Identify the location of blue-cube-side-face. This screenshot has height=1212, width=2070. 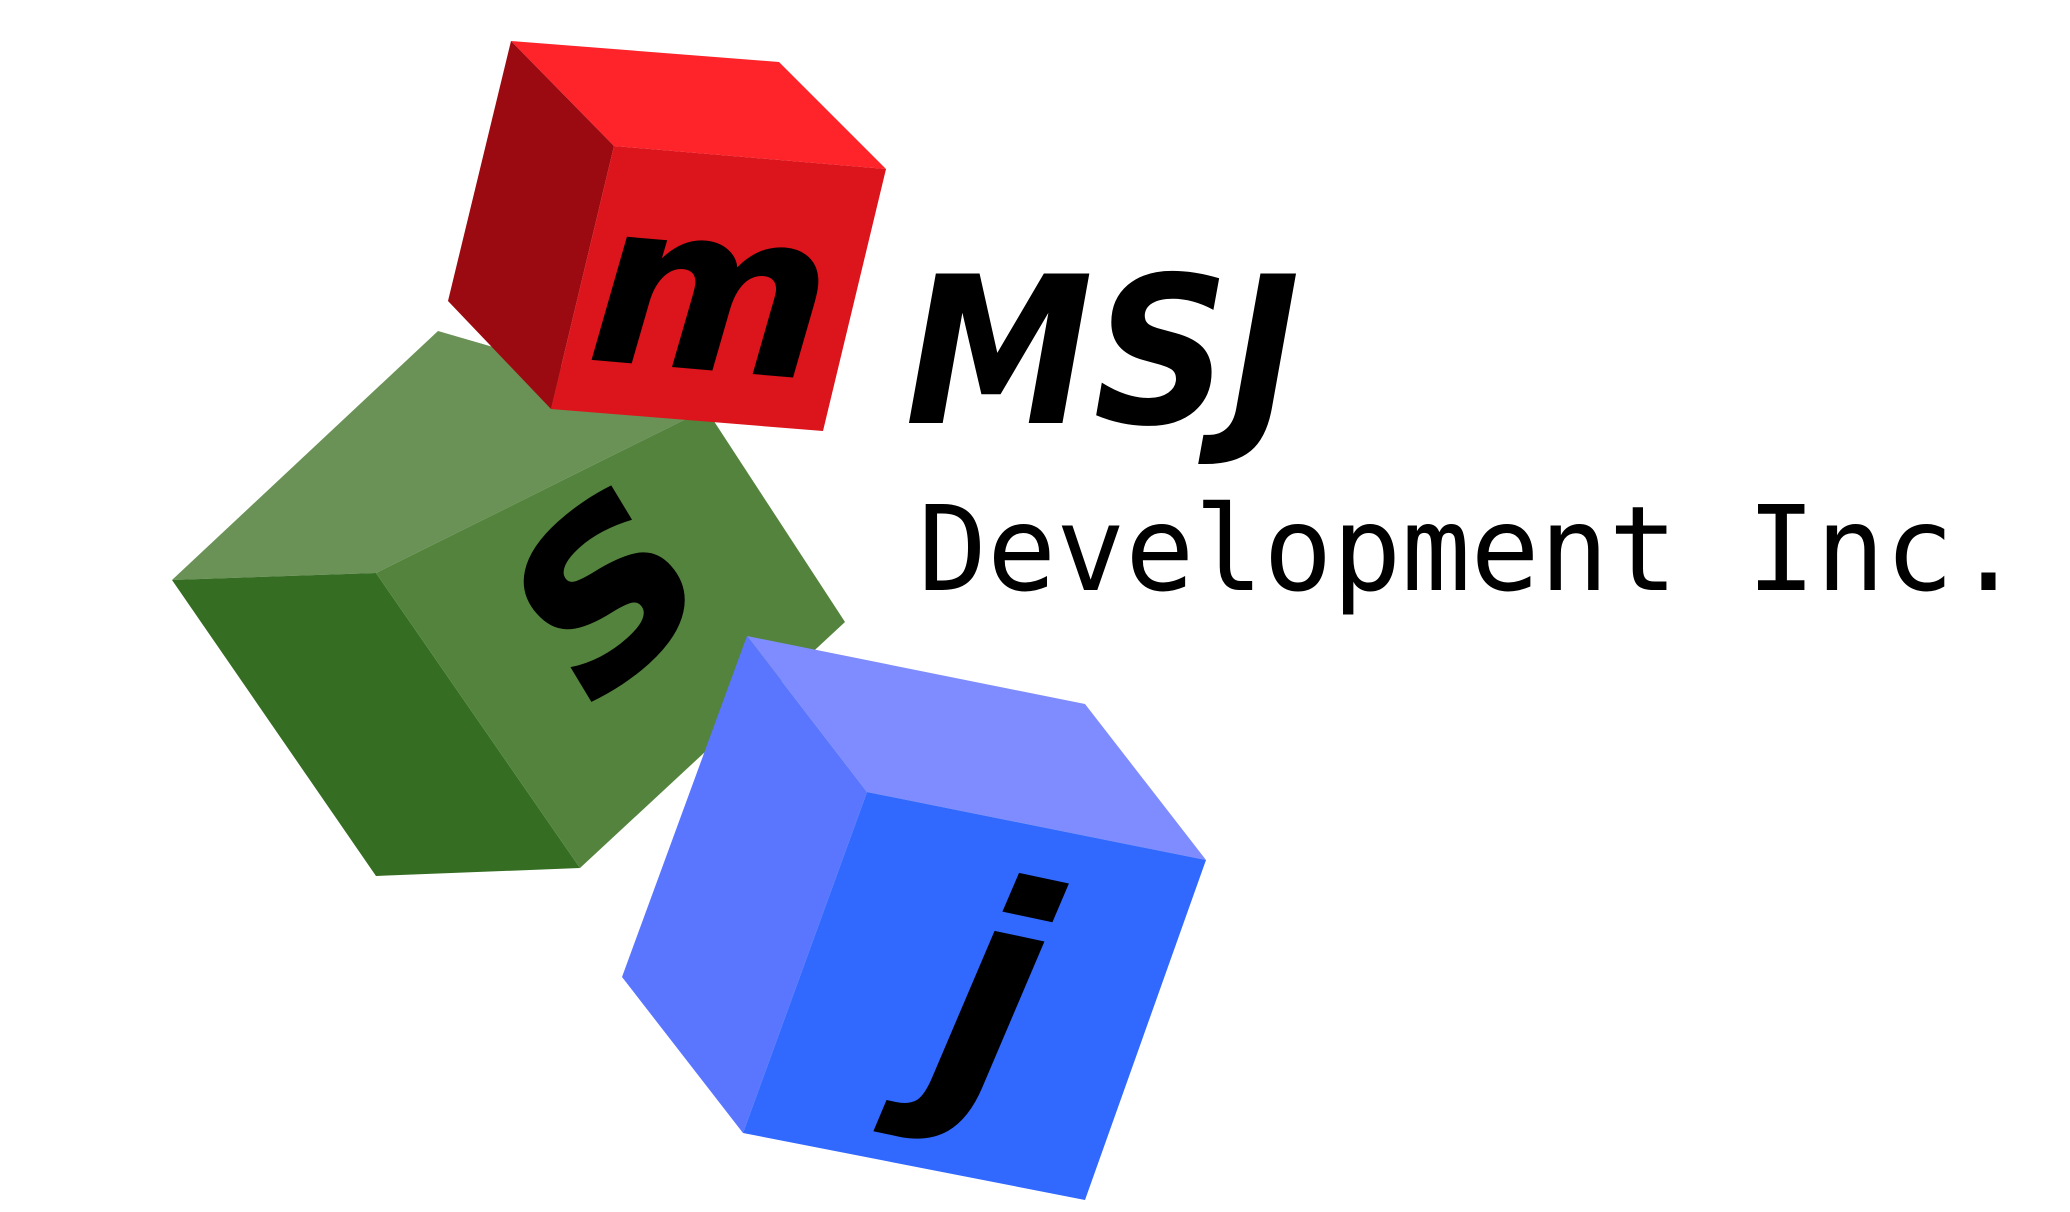
(744, 884).